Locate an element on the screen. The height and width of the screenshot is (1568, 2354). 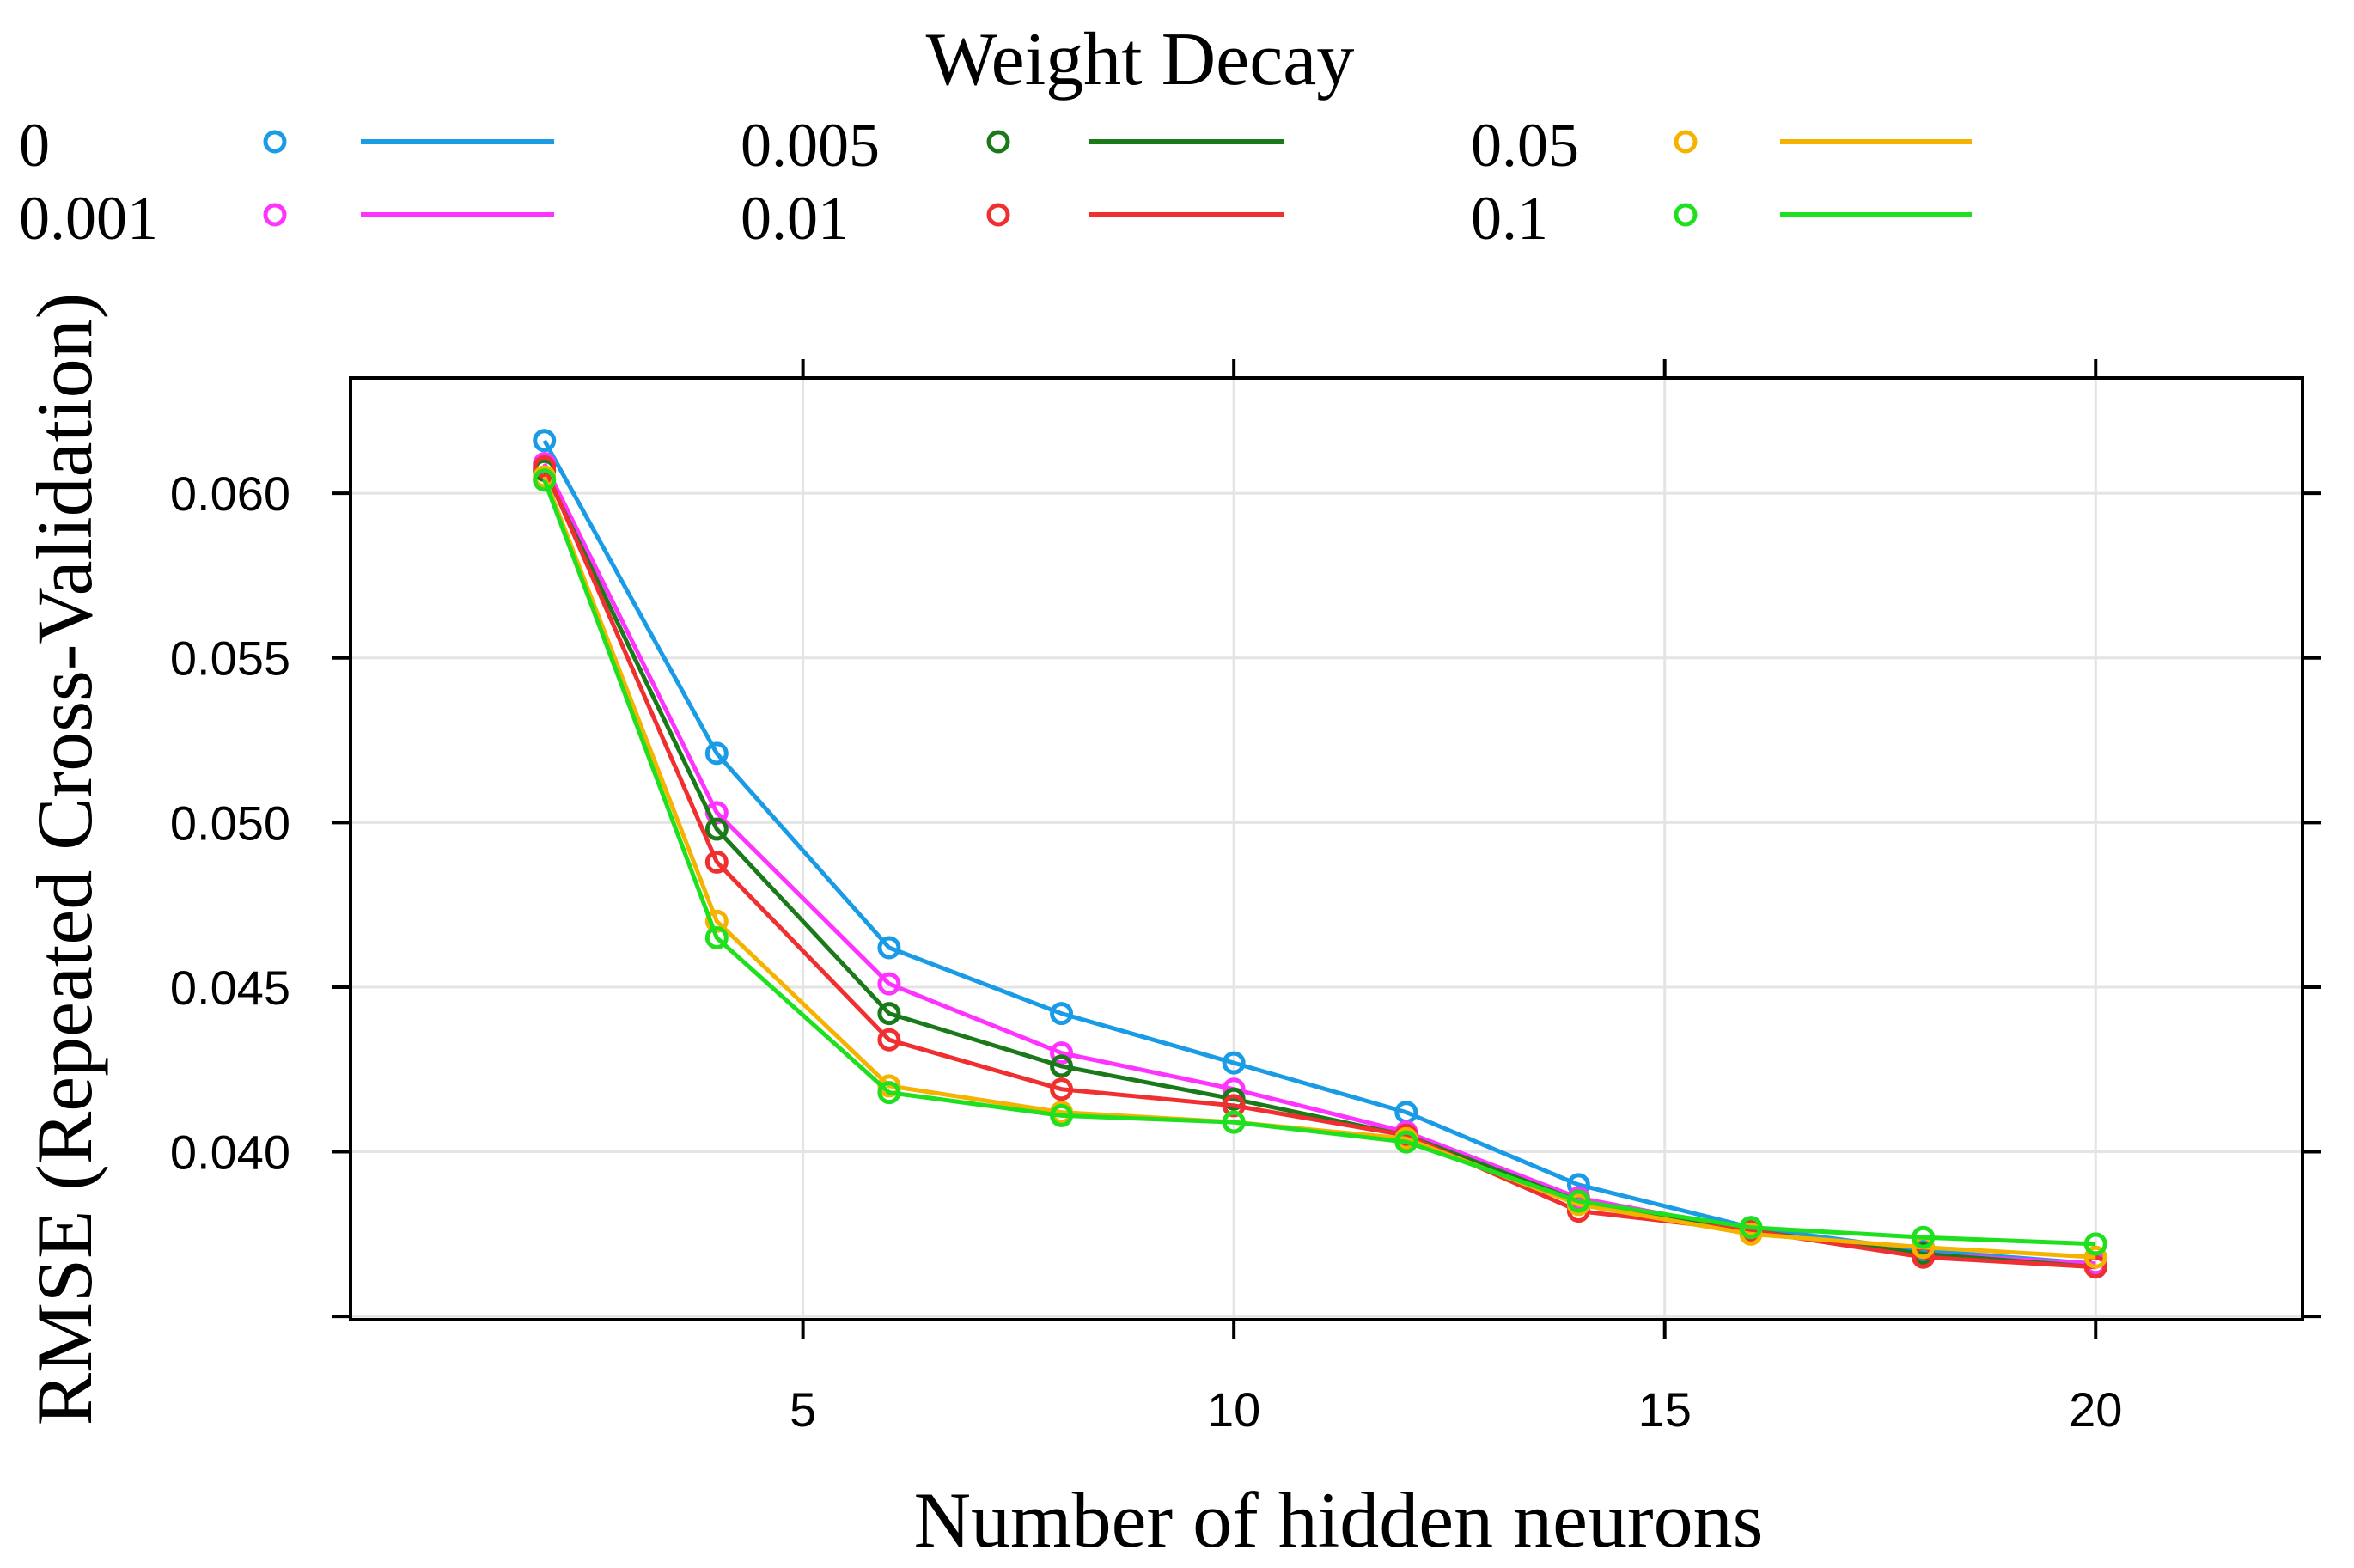
legend-item-0: 0 is located at coordinates (287, 146).